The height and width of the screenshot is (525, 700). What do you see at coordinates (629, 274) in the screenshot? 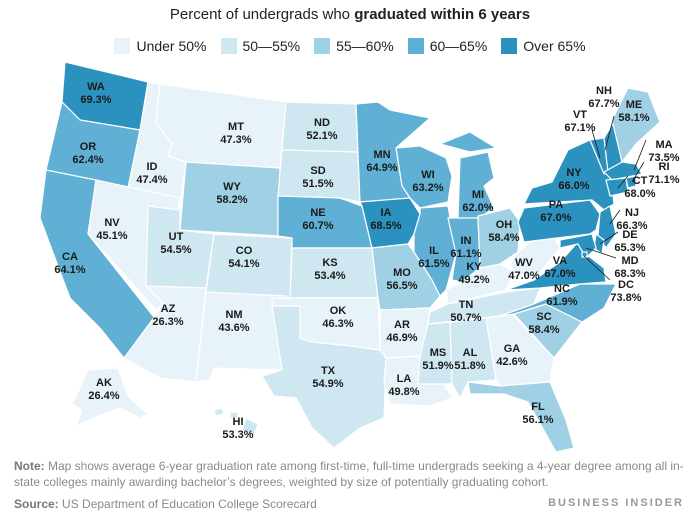
I see `state-value: 68.3%` at bounding box center [629, 274].